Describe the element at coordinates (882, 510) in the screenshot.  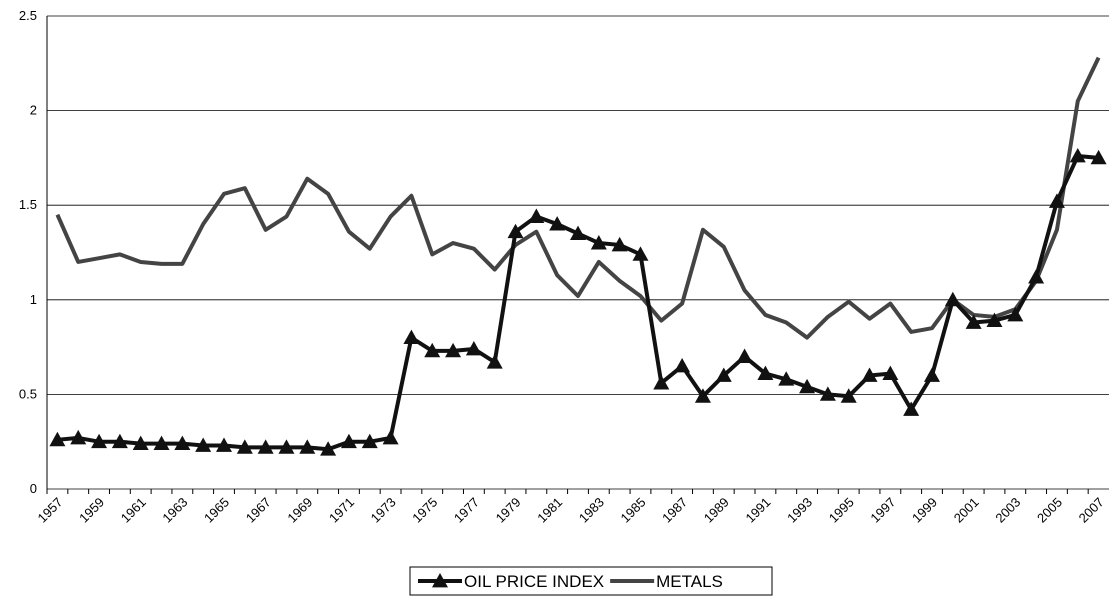
I see `x-tick-label: 1997` at that location.